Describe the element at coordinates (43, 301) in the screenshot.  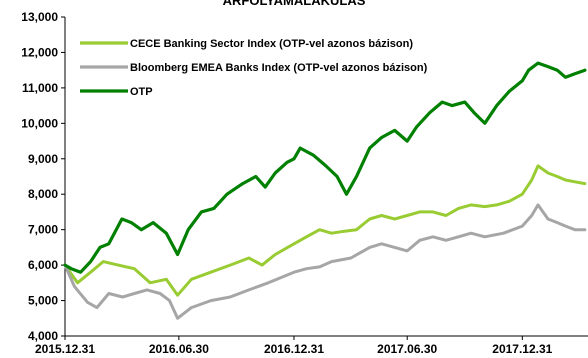
I see `y-tick-label: 5,000` at that location.